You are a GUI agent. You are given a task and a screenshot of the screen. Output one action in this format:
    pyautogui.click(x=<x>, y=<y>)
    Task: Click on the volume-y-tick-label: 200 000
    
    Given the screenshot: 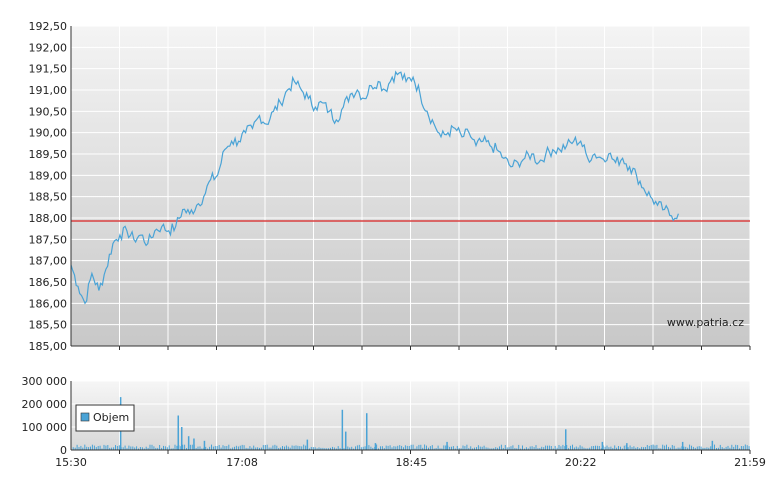 What is the action you would take?
    pyautogui.click(x=45, y=404)
    